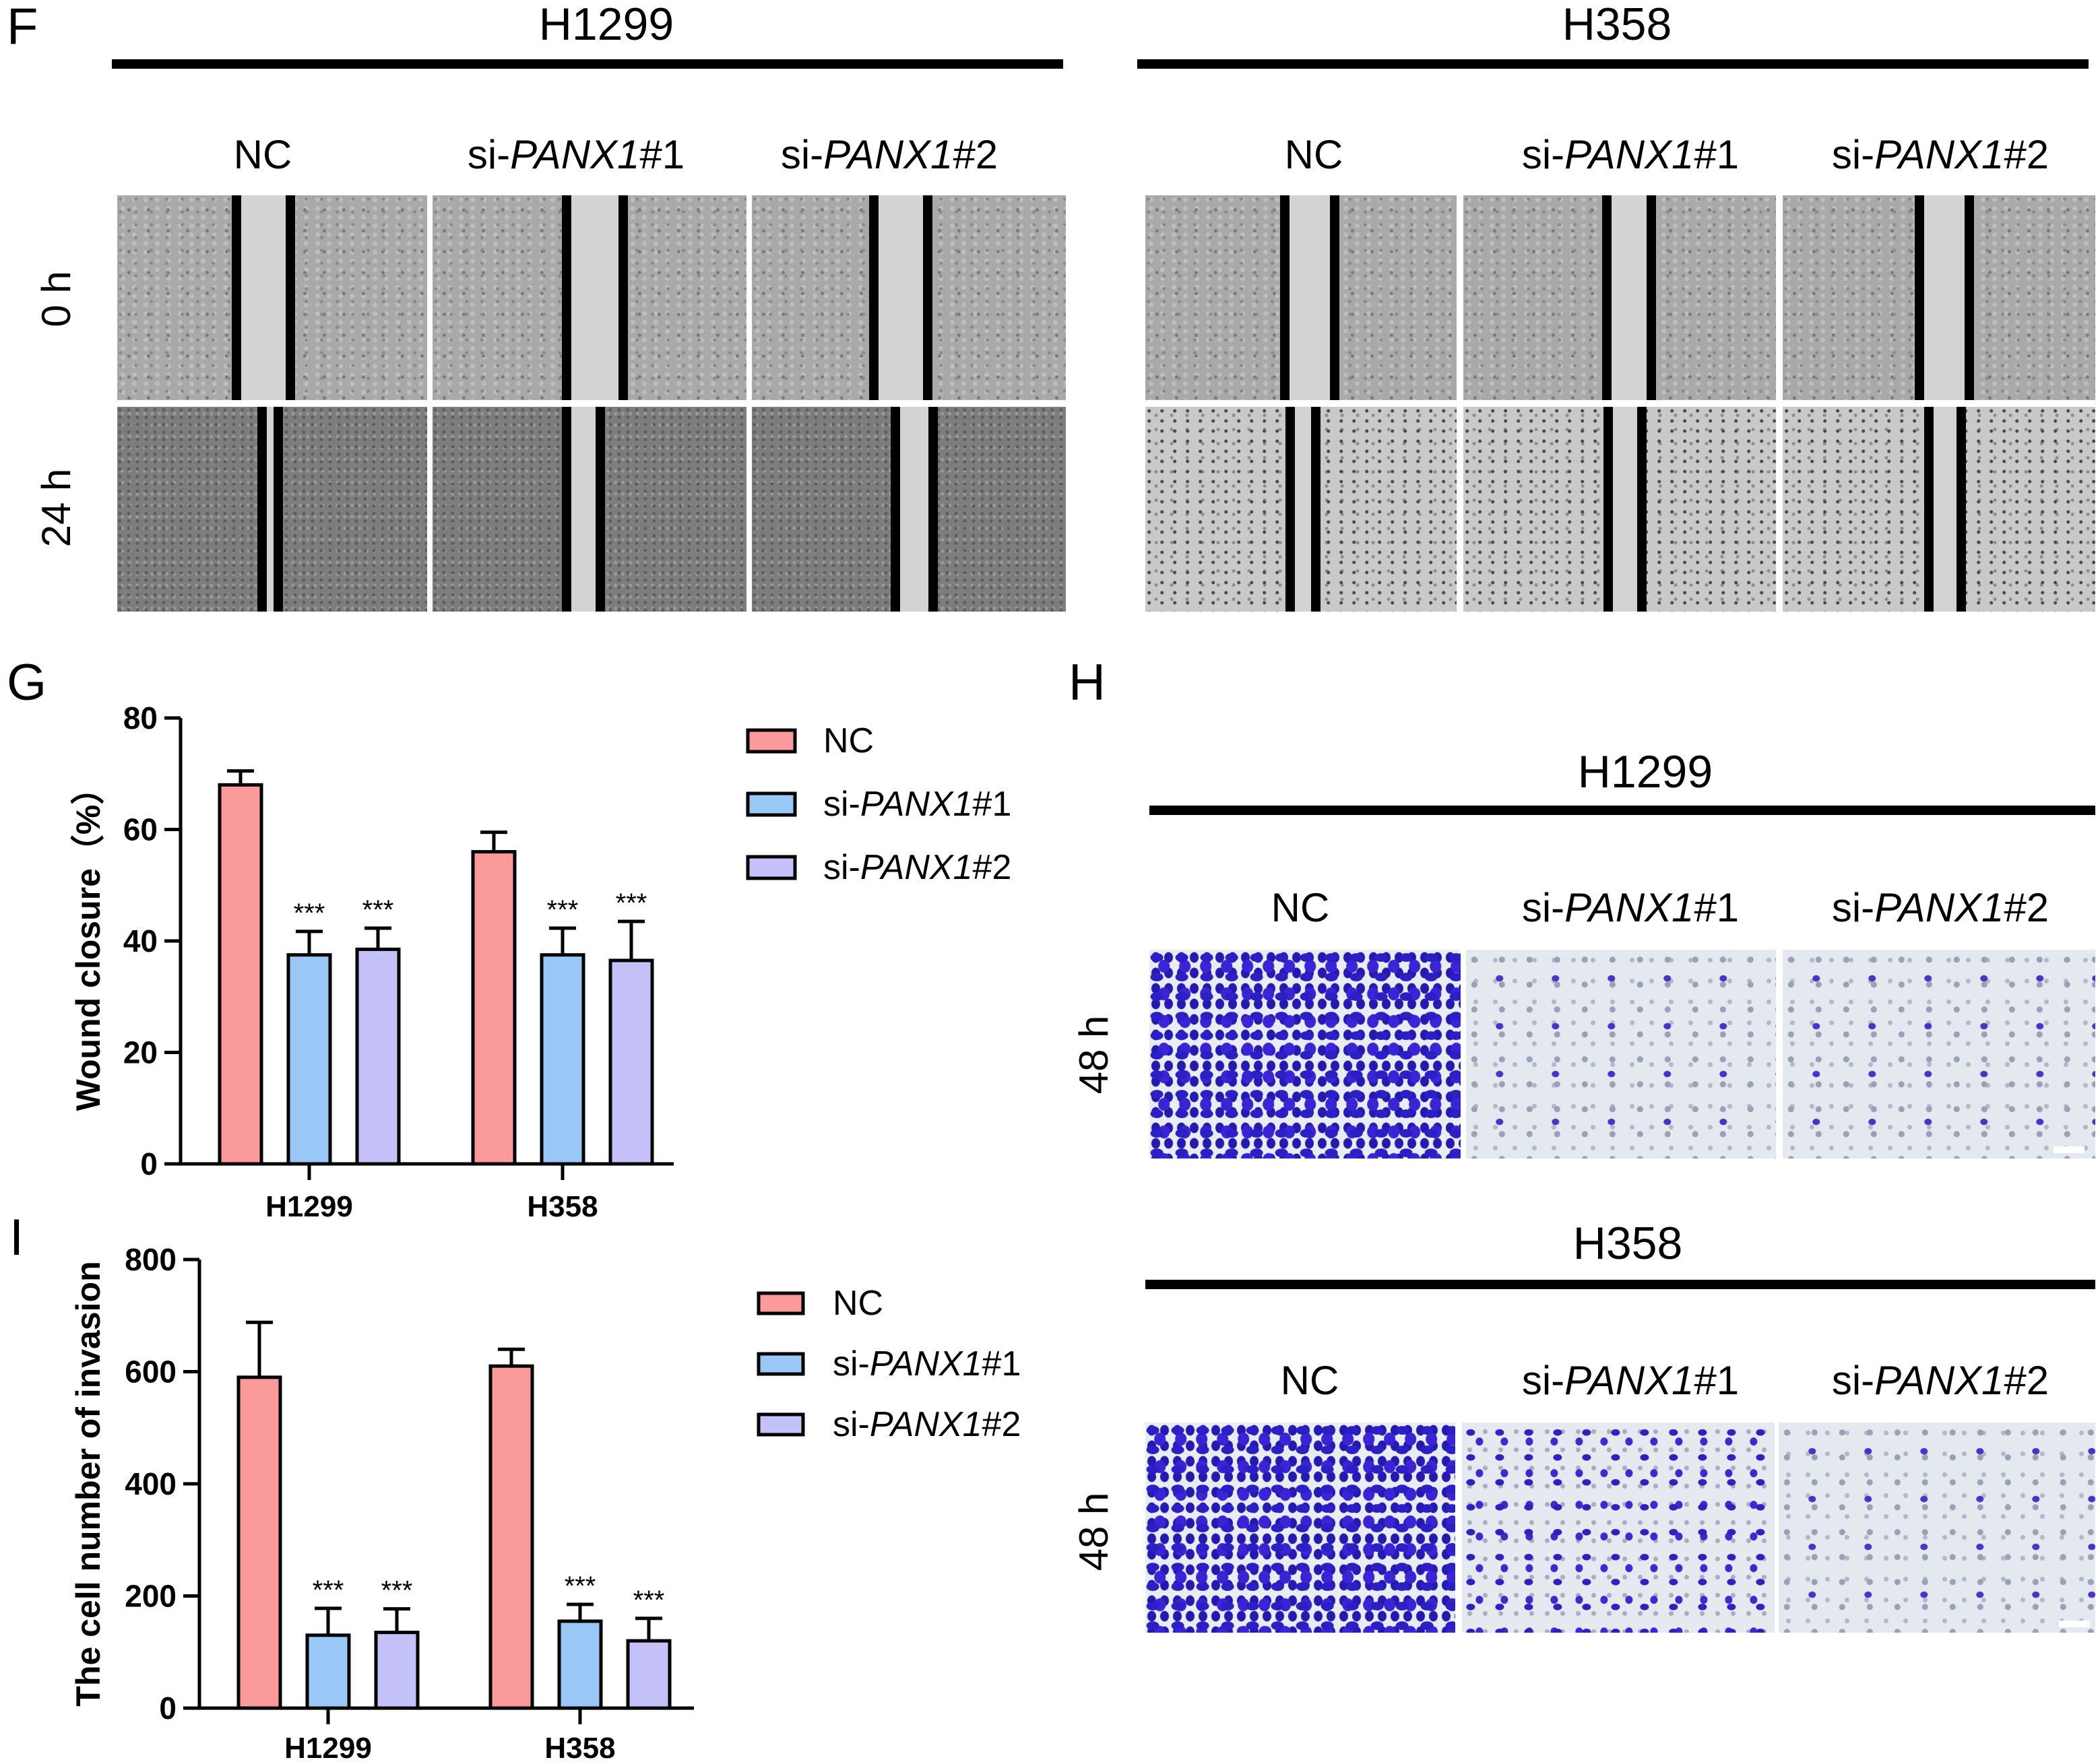  I want to click on y-tick-label: 60, so click(140, 829).